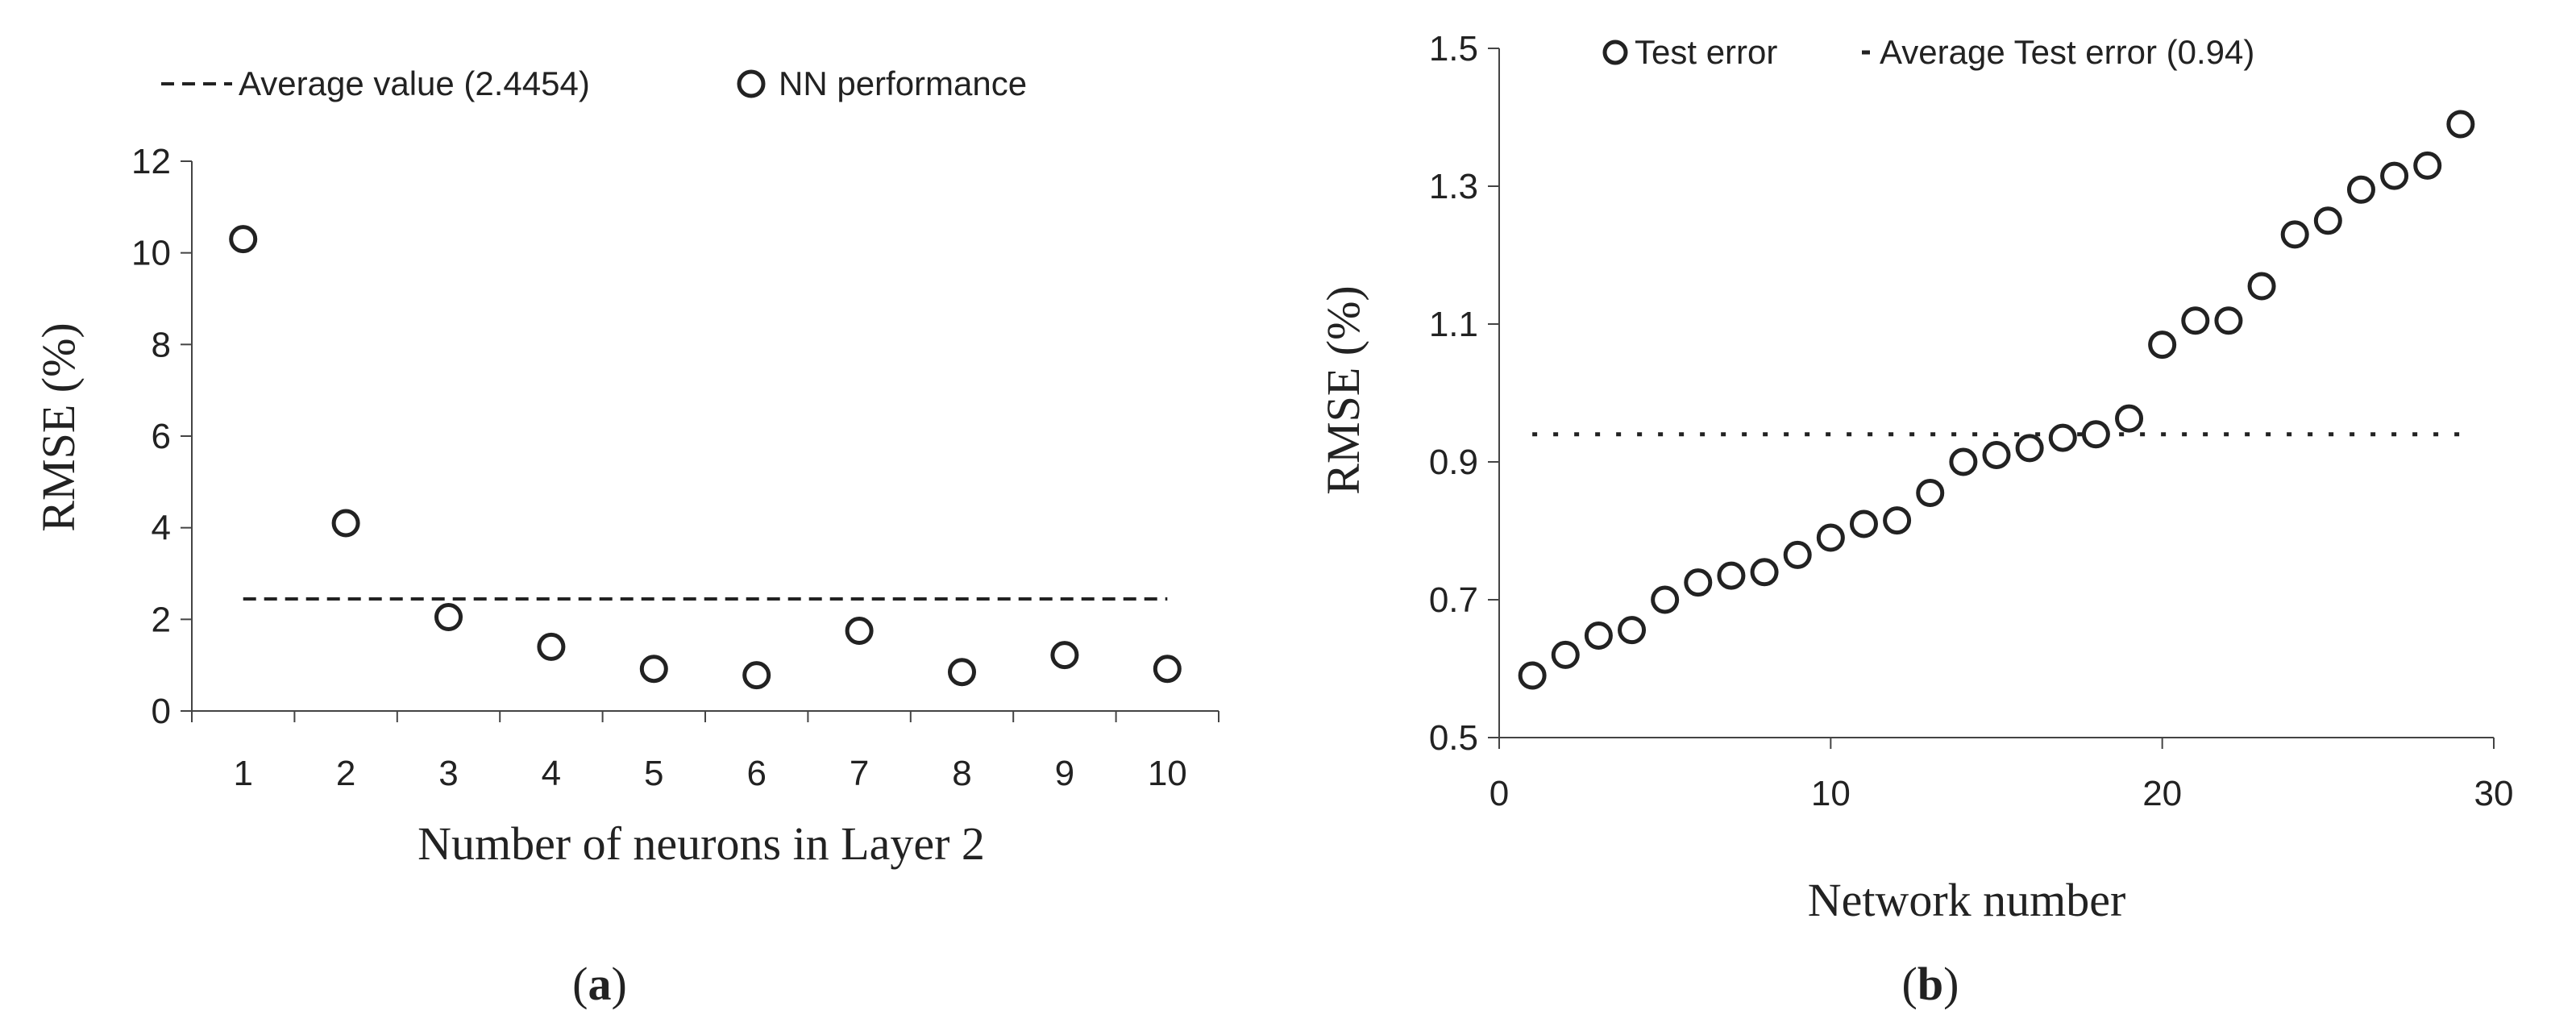 This screenshot has width=2576, height=1031. Describe the element at coordinates (2162, 794) in the screenshot. I see `x-tick-label: 20` at that location.